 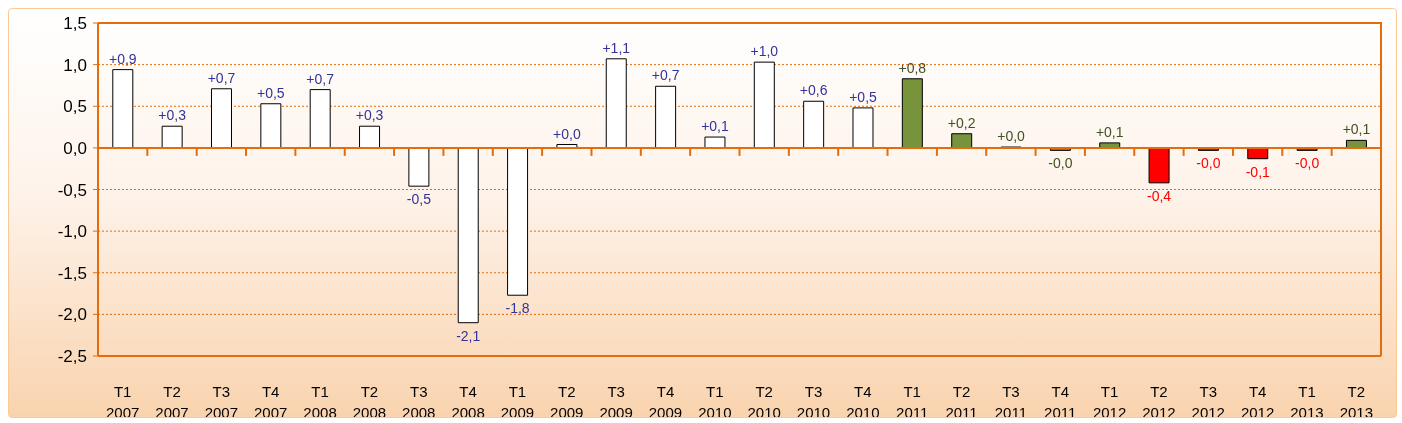 I want to click on y-tick-label: -1,0, so click(x=72, y=232).